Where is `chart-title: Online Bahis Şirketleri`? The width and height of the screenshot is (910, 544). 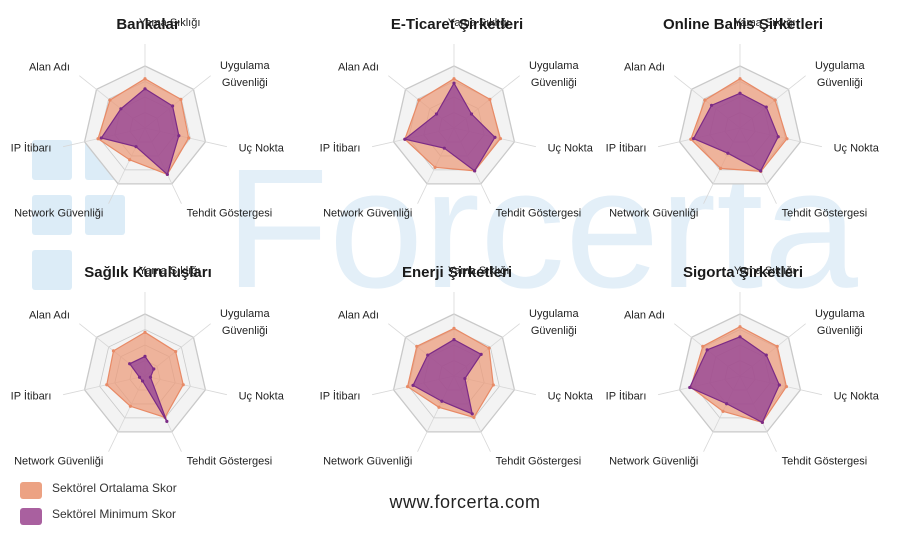 chart-title: Online Bahis Şirketleri is located at coordinates (743, 24).